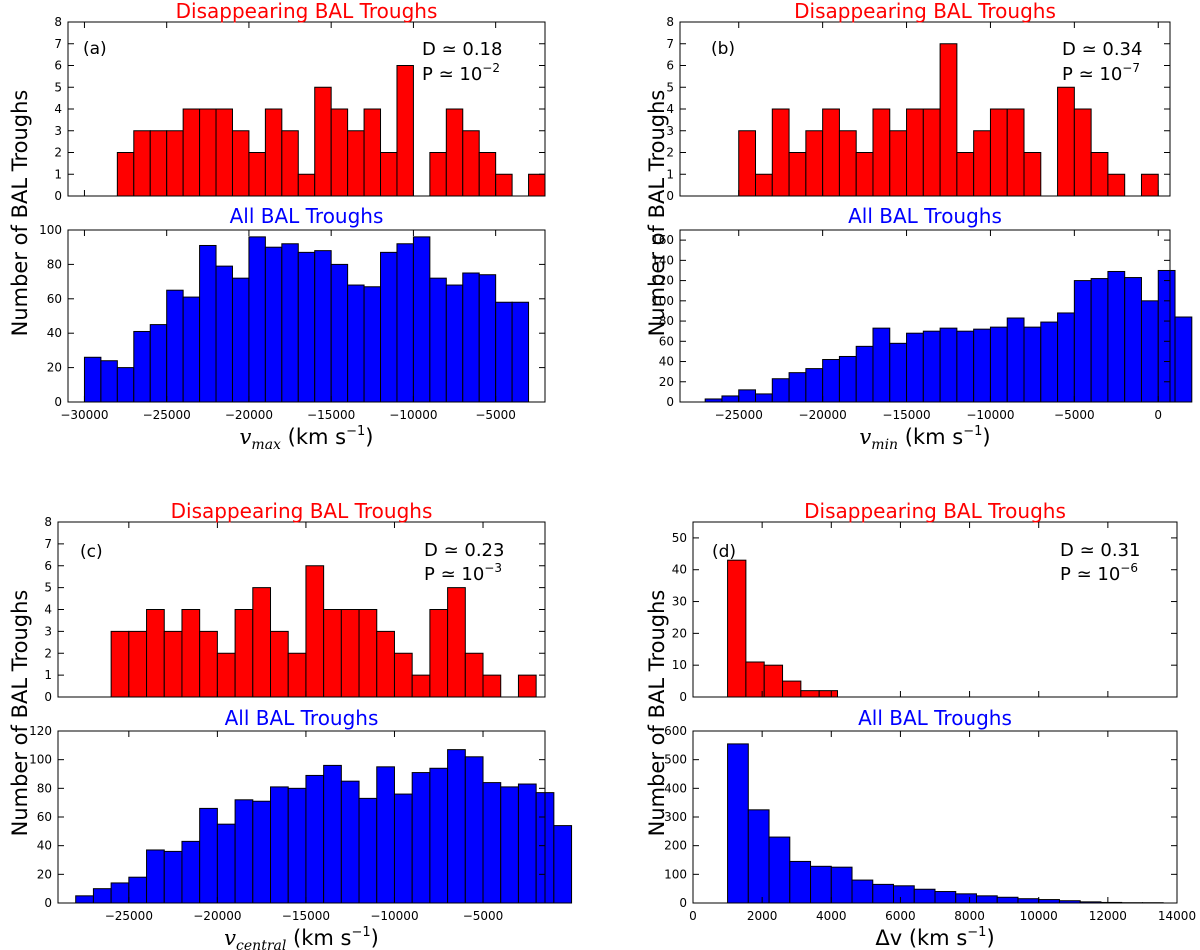  What do you see at coordinates (1100, 550) in the screenshot?
I see `stat-d-value: D ≃ 0.31` at bounding box center [1100, 550].